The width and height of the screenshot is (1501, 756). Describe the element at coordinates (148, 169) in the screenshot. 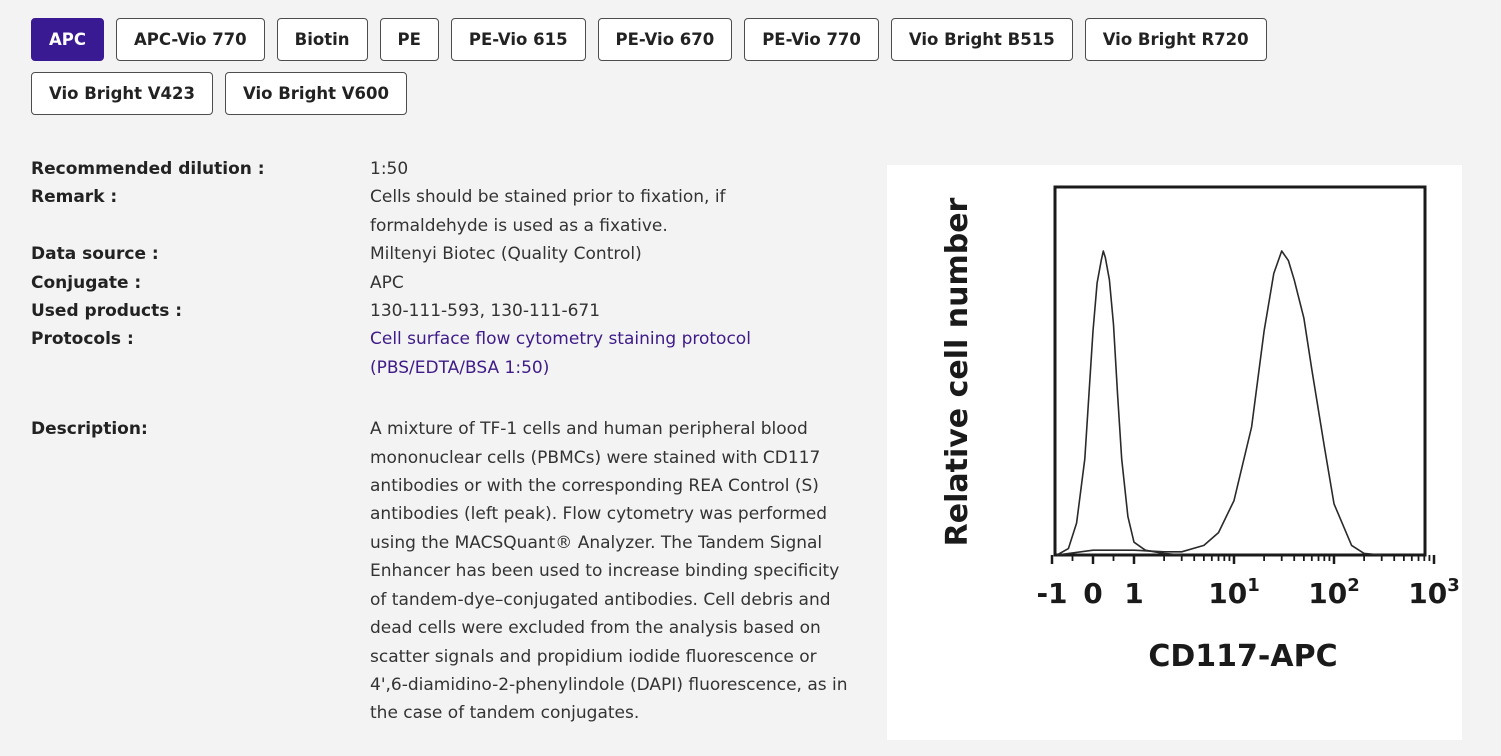

I see `dilution-label: Recommended dilution :` at that location.